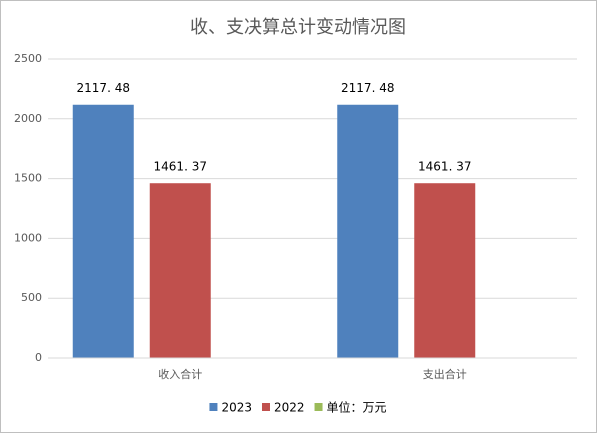 The width and height of the screenshot is (597, 433). I want to click on chart-title: 收、支决算总计变动情况图, so click(298, 27).